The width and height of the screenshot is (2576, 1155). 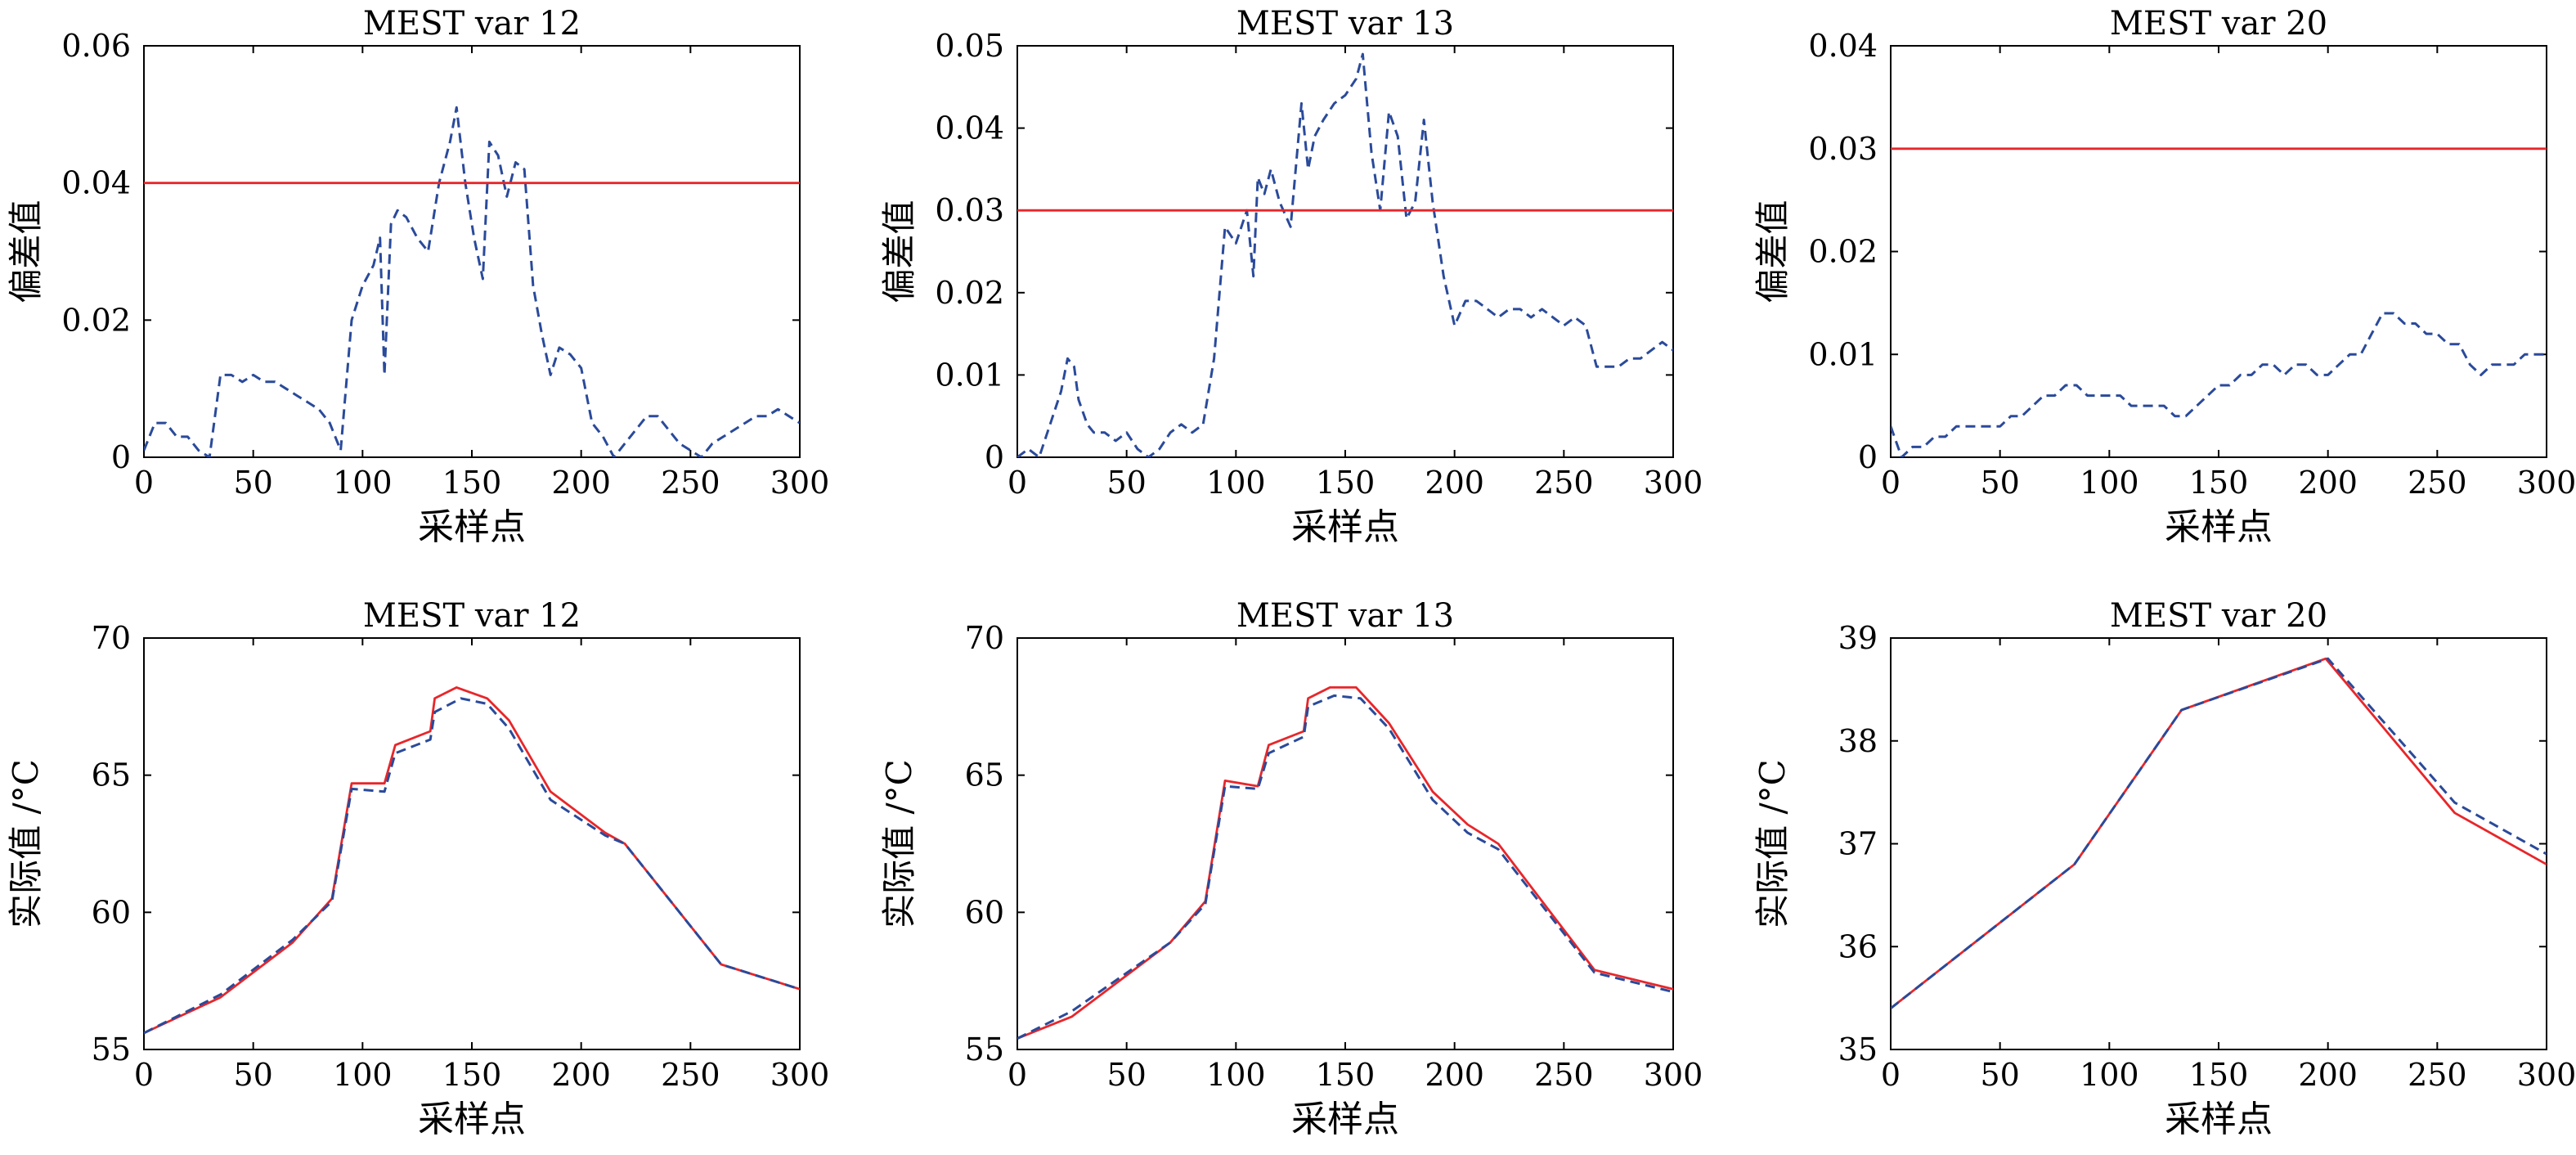 What do you see at coordinates (969, 46) in the screenshot?
I see `y-tick-label: 0.05` at bounding box center [969, 46].